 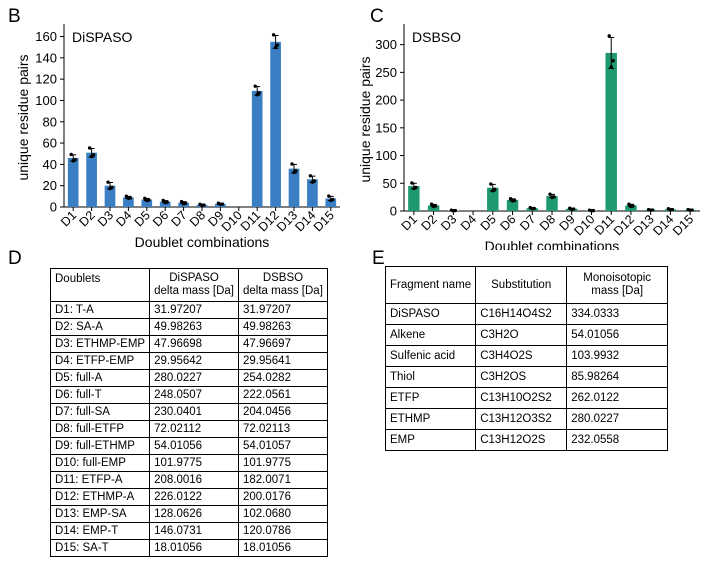 I want to click on table-row: D9: full-ETHMP 54.01056 54.01057, so click(x=188, y=446).